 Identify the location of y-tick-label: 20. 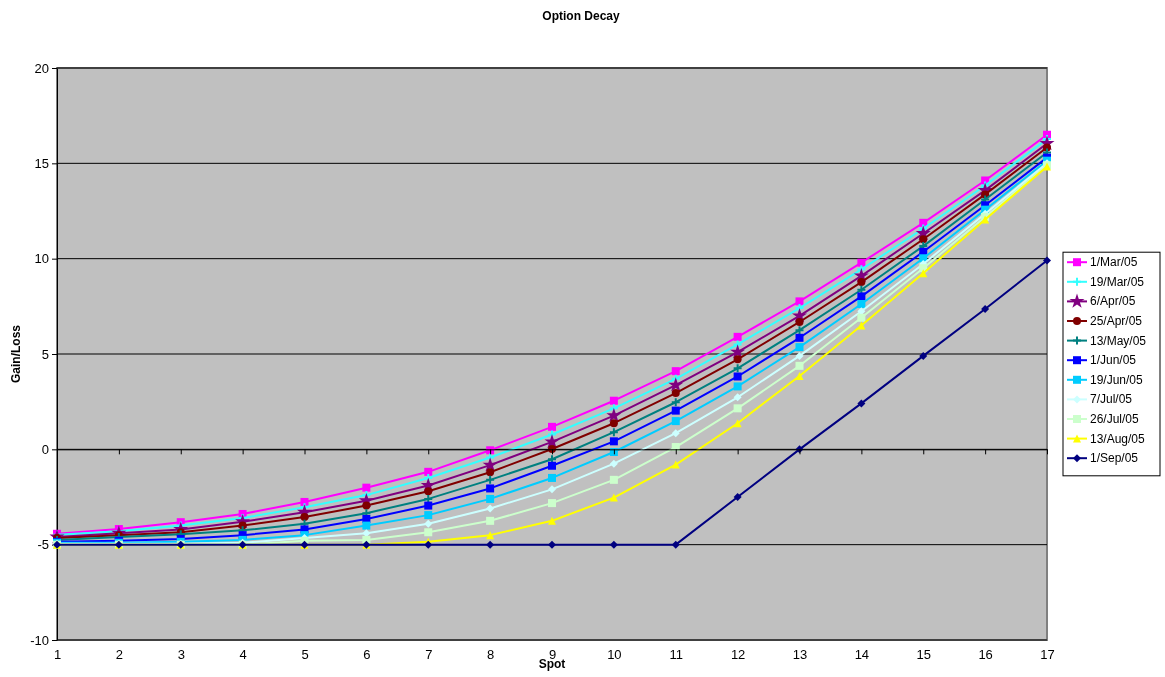
(41, 68).